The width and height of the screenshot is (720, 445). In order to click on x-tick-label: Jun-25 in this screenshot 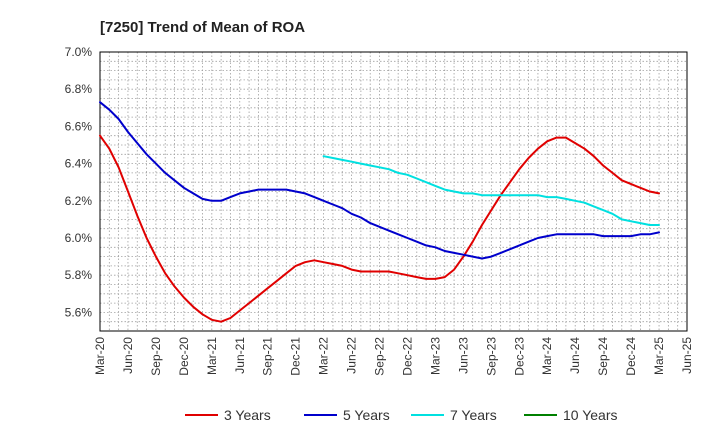, I will do `click(687, 355)`.